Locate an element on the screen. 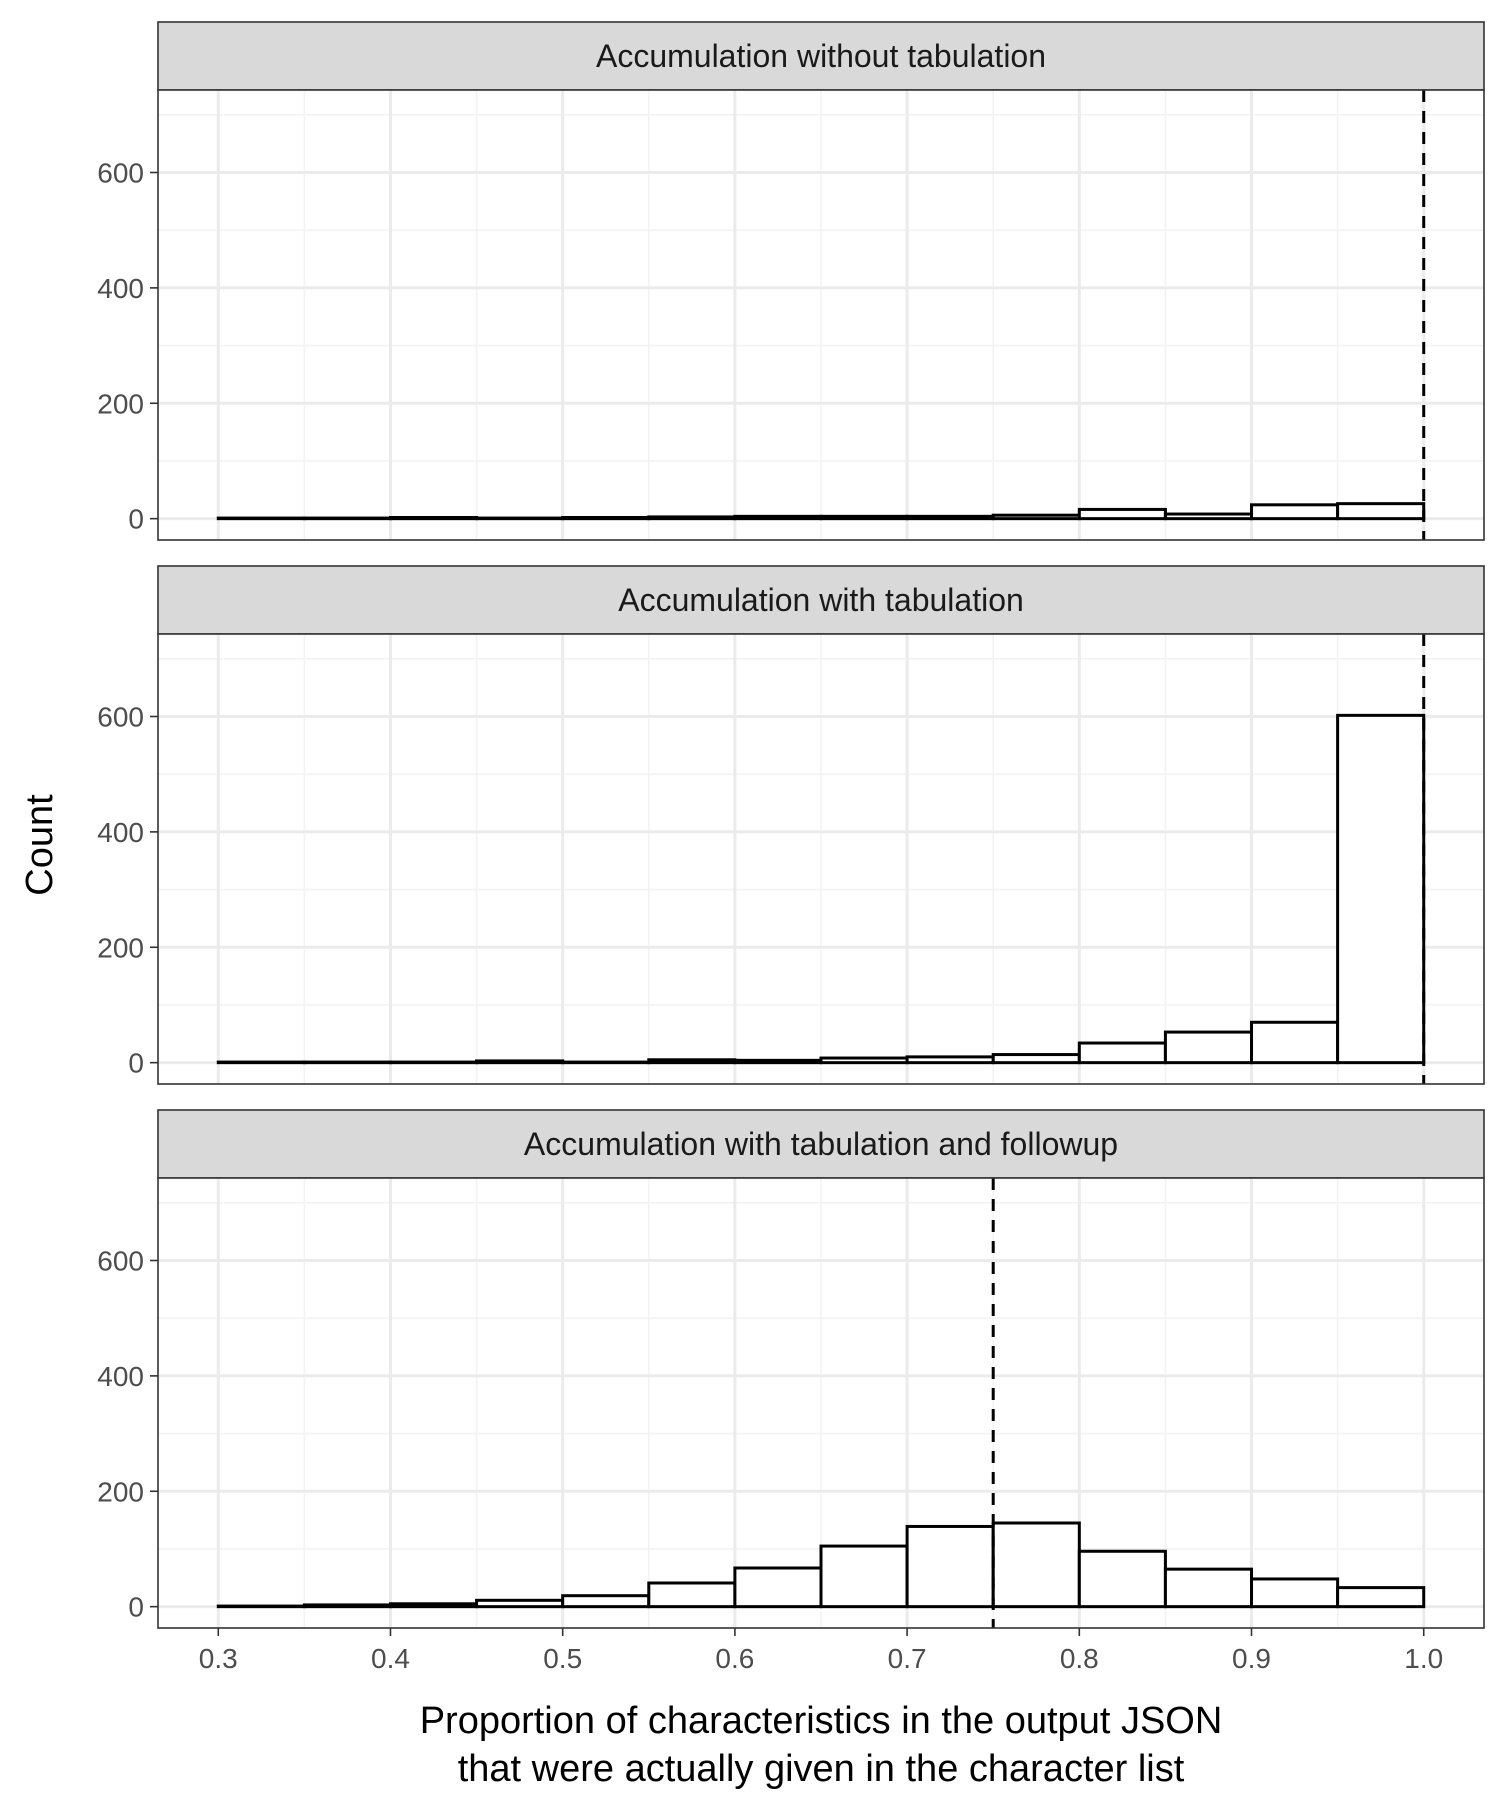 Image resolution: width=1500 pixels, height=1800 pixels. x-tick-label: 0.6 is located at coordinates (734, 1658).